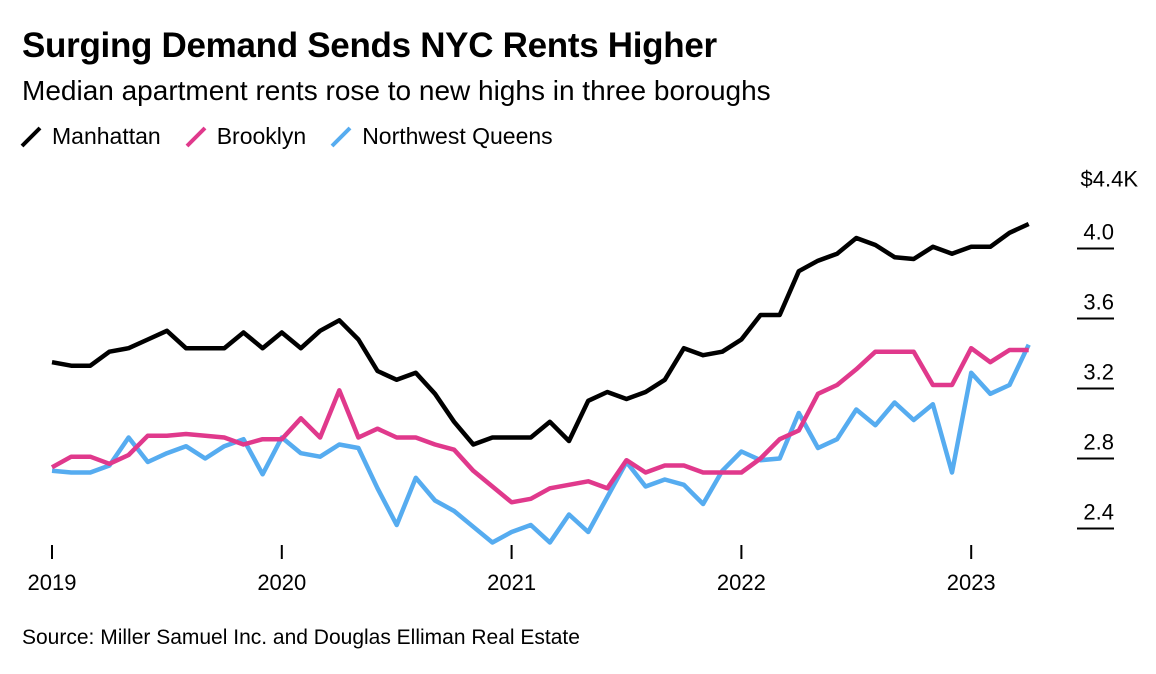  I want to click on chart-title: Surging Demand Sends NYC Rents Higher, so click(369, 45).